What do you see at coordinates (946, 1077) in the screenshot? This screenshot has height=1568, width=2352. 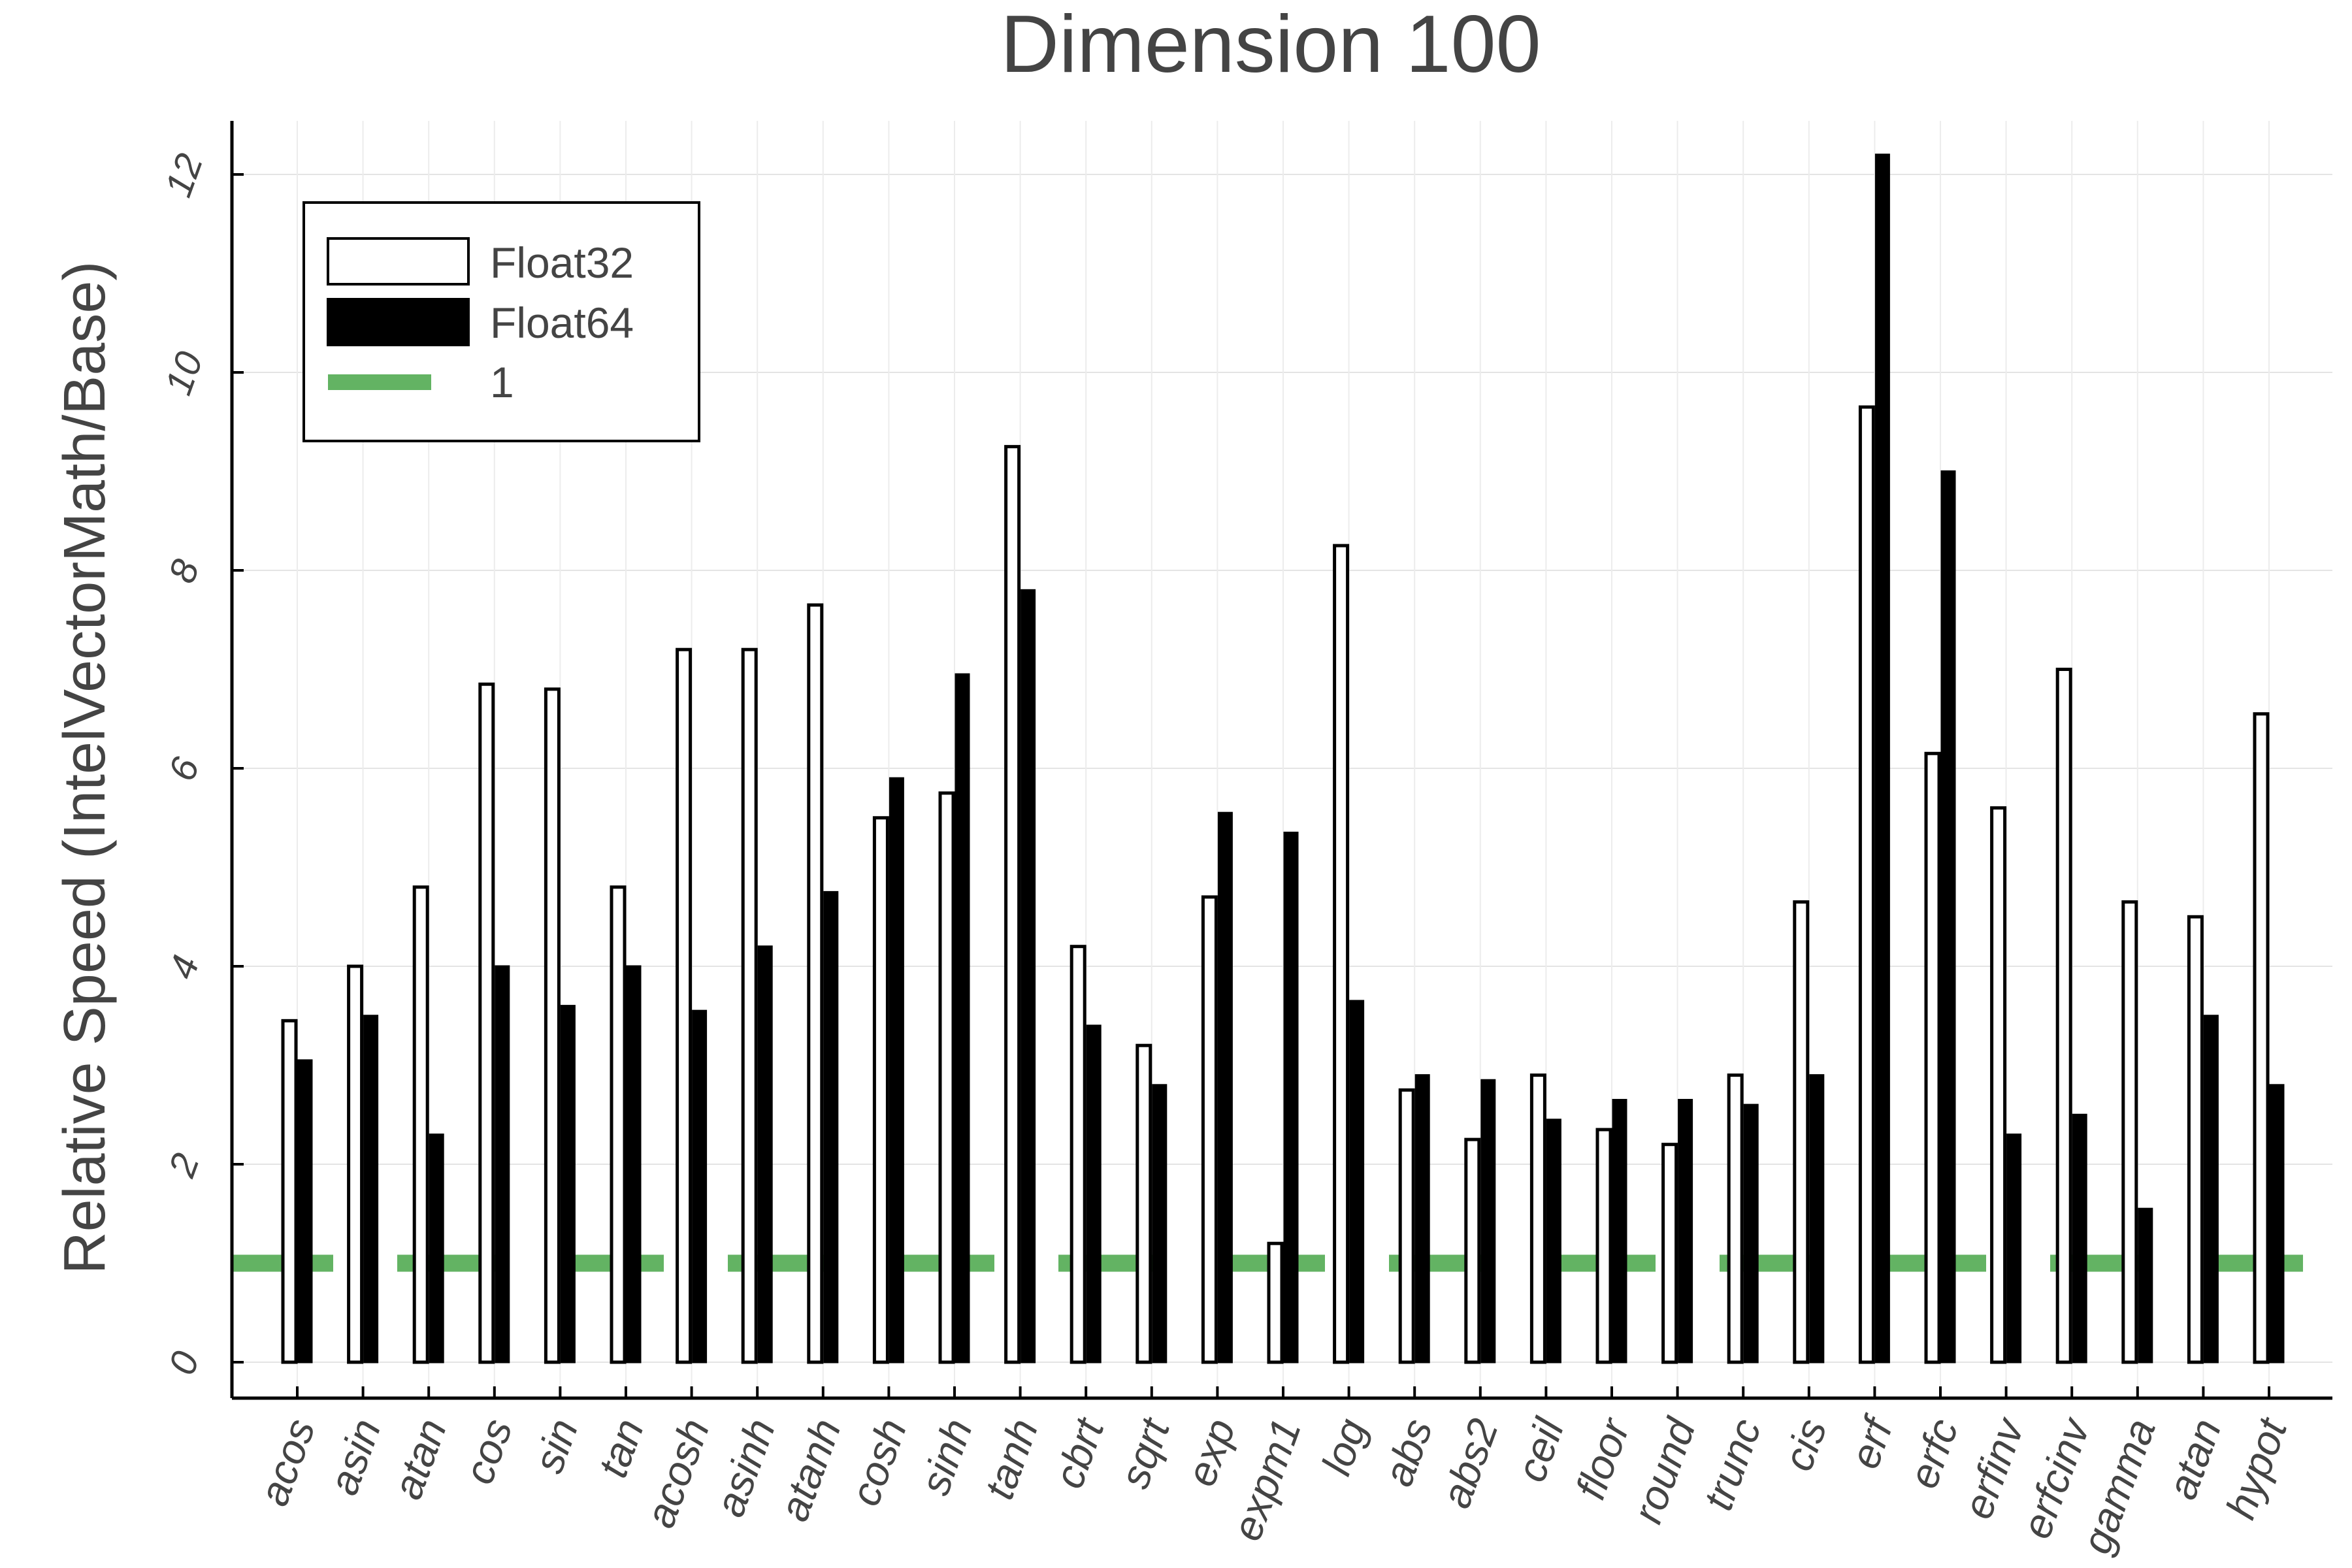 I see `bar-float32-sinh` at bounding box center [946, 1077].